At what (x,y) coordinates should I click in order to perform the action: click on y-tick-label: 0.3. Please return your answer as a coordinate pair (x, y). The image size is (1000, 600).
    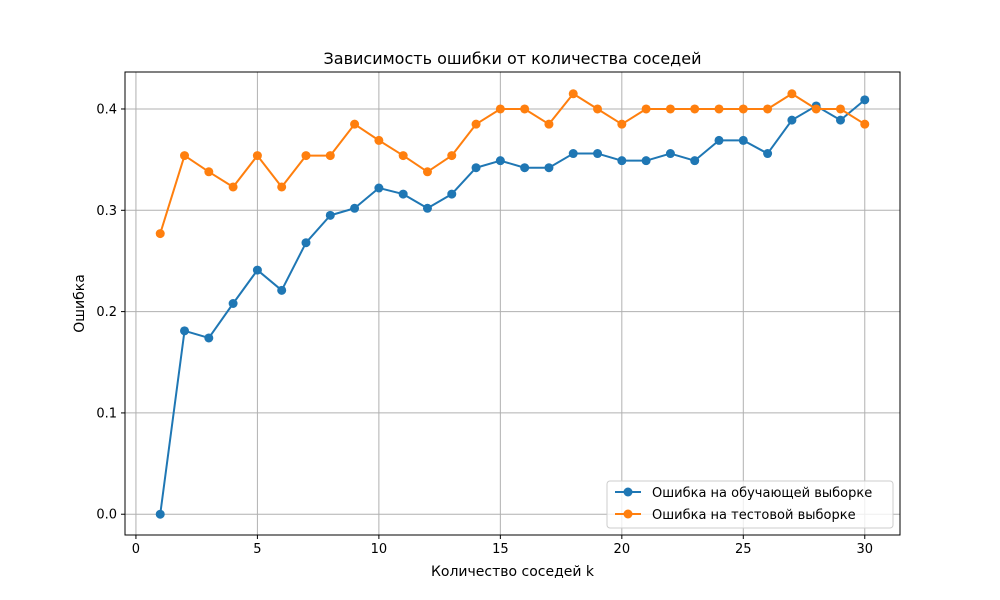
    Looking at the image, I should click on (106, 211).